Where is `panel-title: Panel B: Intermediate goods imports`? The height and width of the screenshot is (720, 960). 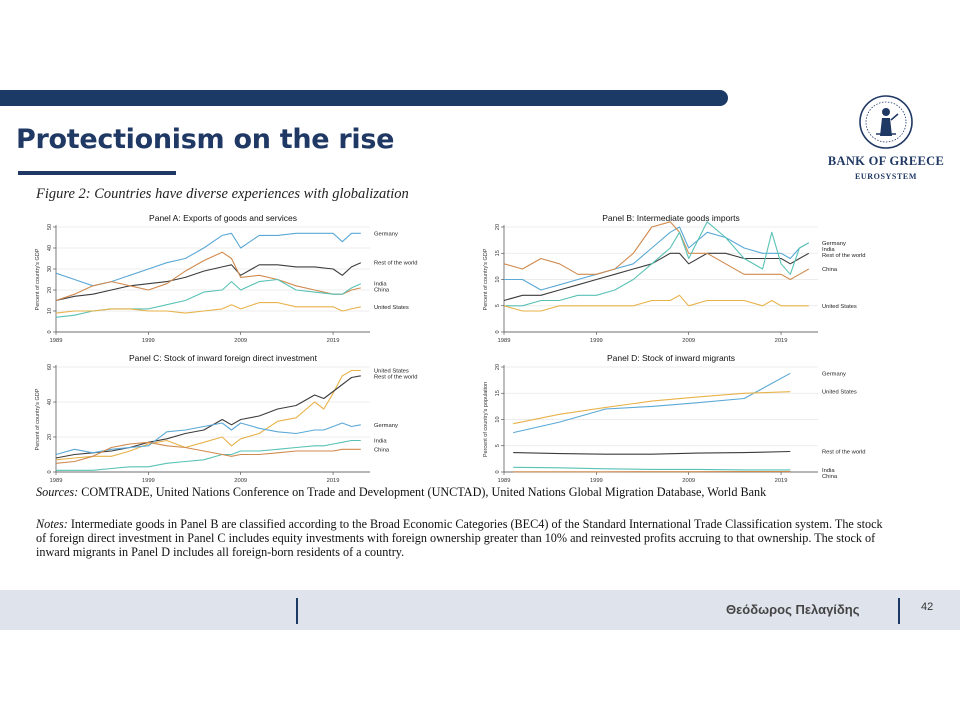 panel-title: Panel B: Intermediate goods imports is located at coordinates (671, 218).